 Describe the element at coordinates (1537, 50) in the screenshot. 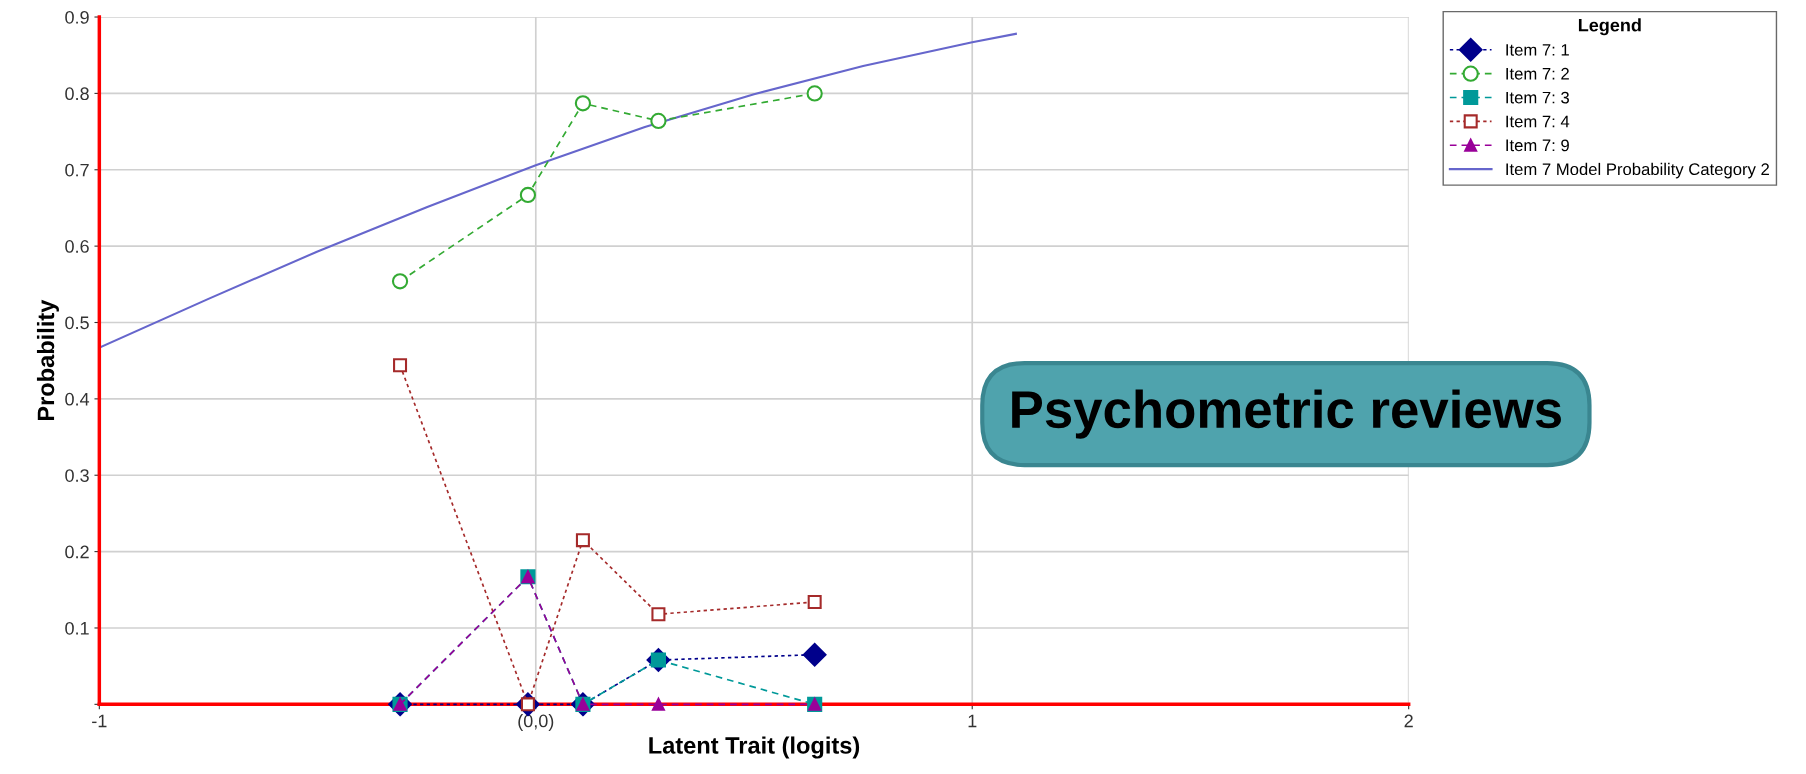

I see `legend-label: Item 7: 1` at that location.